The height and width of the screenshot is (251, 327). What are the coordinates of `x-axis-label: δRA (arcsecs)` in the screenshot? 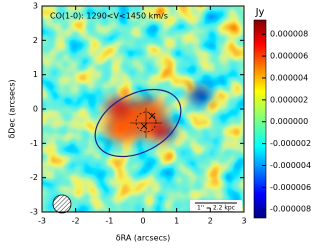 It's located at (143, 238).